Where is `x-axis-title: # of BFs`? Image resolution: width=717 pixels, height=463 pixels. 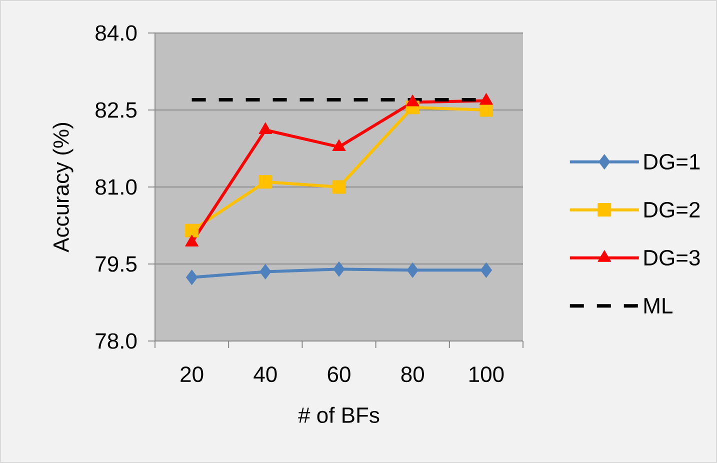 x-axis-title: # of BFs is located at coordinates (339, 414).